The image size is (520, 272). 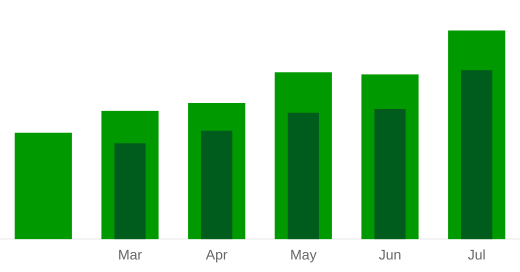 I want to click on x-tick-label: Jun, so click(x=390, y=254).